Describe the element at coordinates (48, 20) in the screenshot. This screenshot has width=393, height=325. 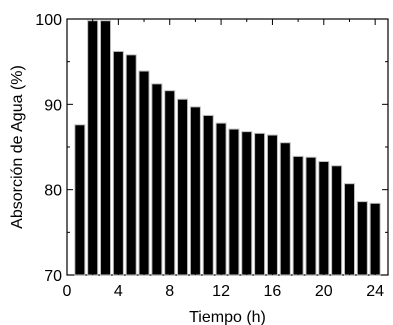
I see `y-tick-label-100: 100` at that location.